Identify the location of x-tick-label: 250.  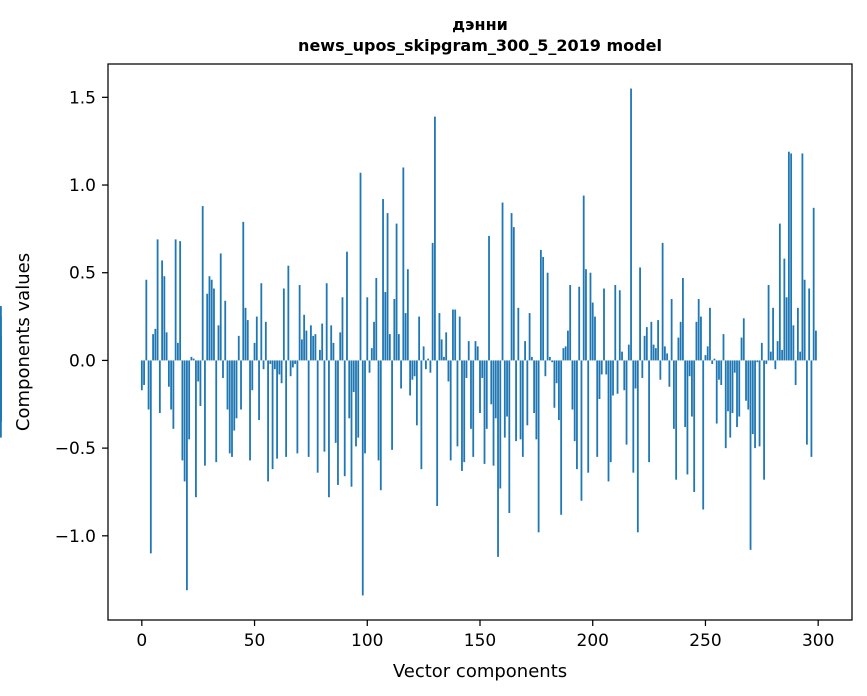
(705, 641).